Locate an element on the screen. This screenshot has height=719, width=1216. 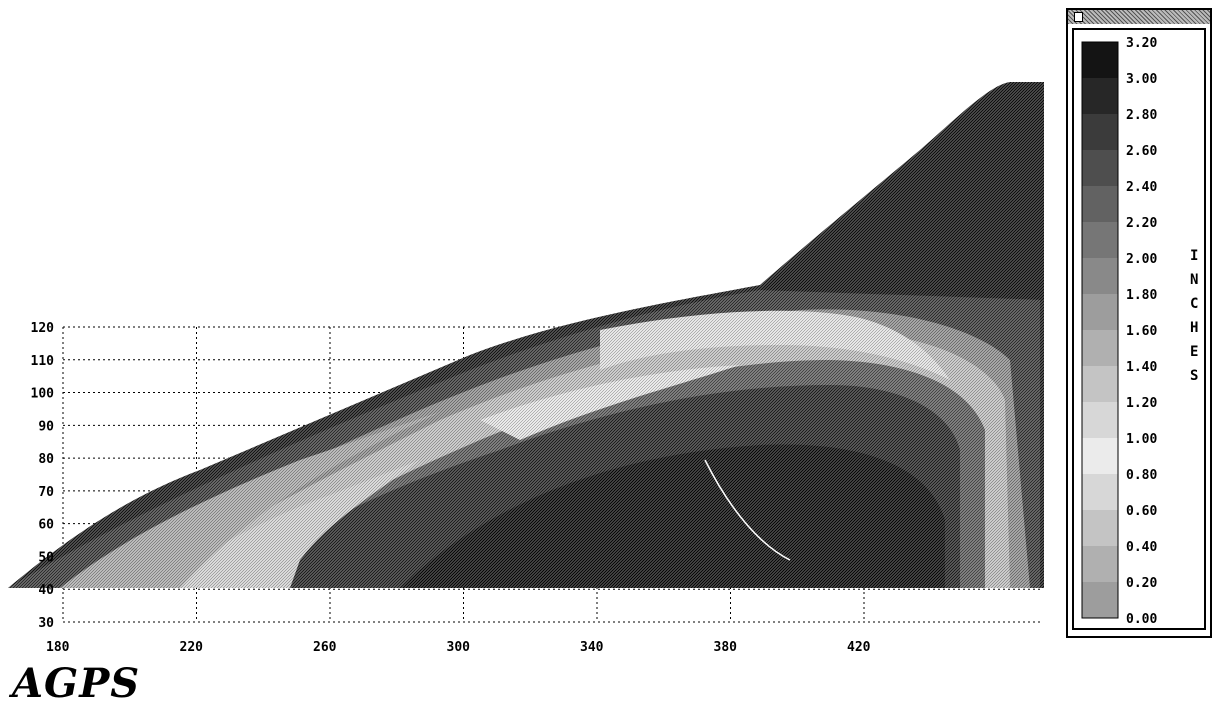
colorbar-tick-label: 3.20 is located at coordinates (1141, 43).